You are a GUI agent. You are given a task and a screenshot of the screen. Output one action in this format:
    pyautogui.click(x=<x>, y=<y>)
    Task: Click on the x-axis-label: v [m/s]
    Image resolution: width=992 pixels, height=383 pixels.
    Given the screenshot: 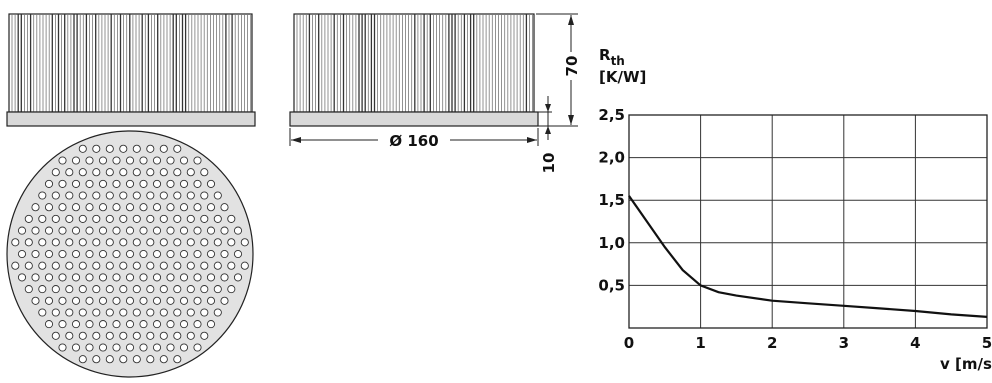 What is the action you would take?
    pyautogui.click(x=966, y=364)
    